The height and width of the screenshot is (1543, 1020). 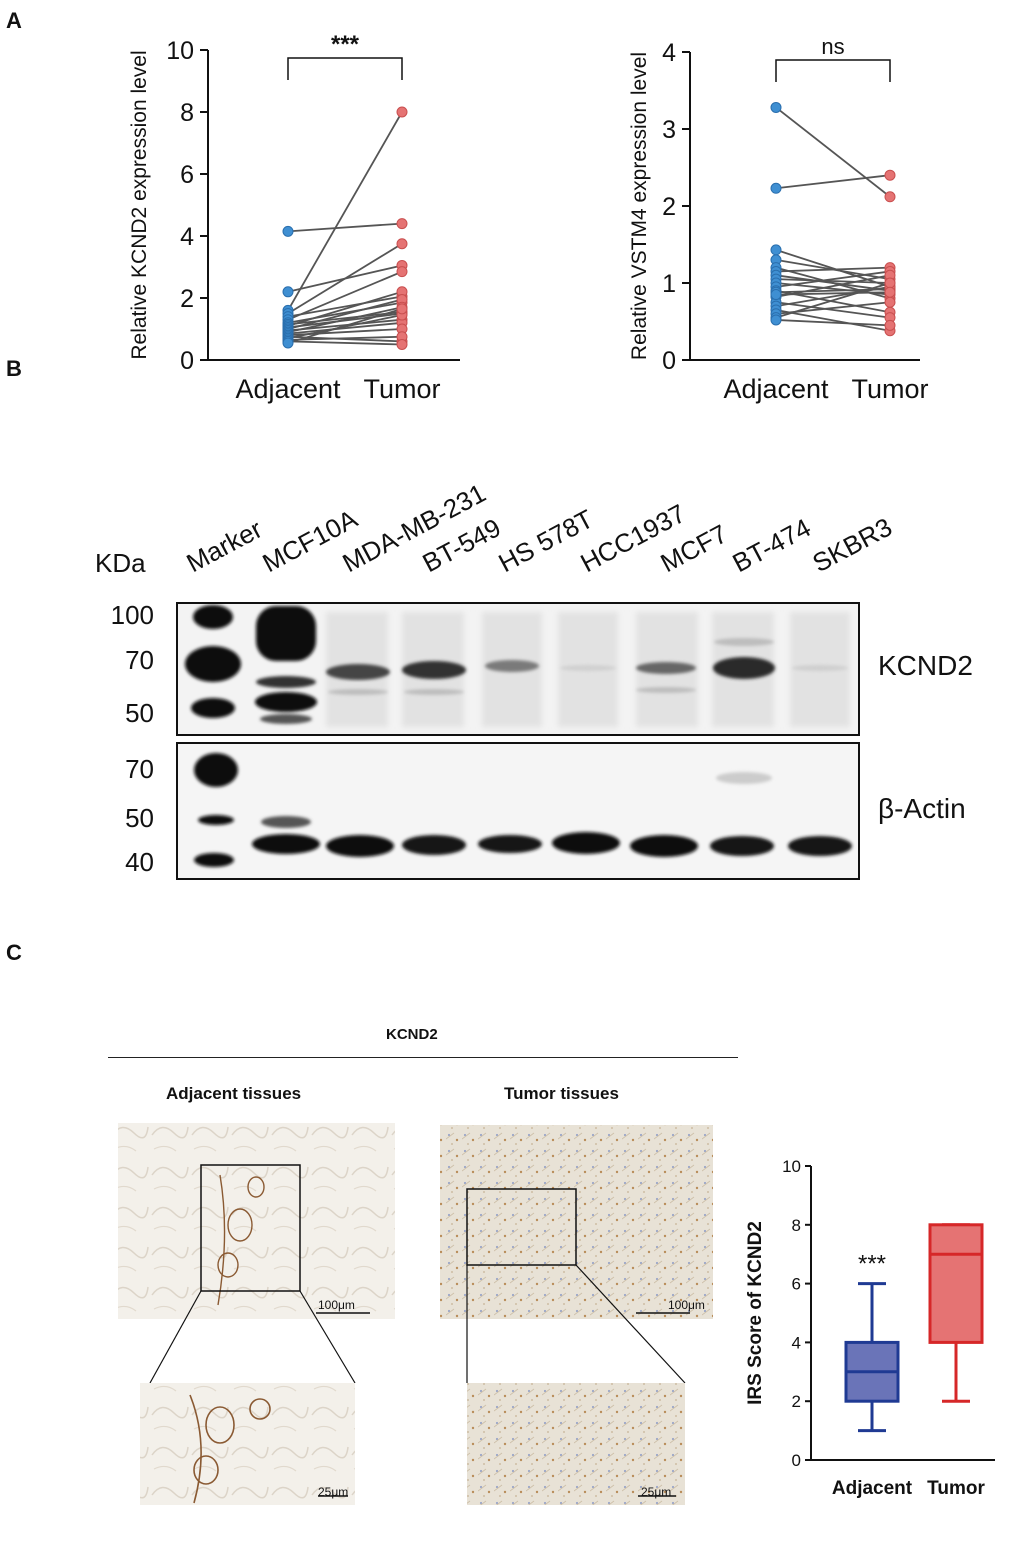 I want to click on y-tick-label: 3, so click(x=669, y=130).